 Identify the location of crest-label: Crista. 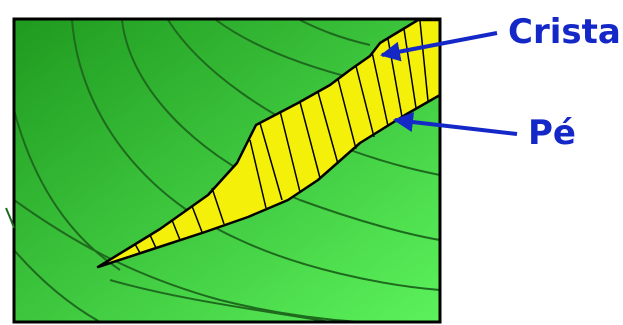
(564, 32).